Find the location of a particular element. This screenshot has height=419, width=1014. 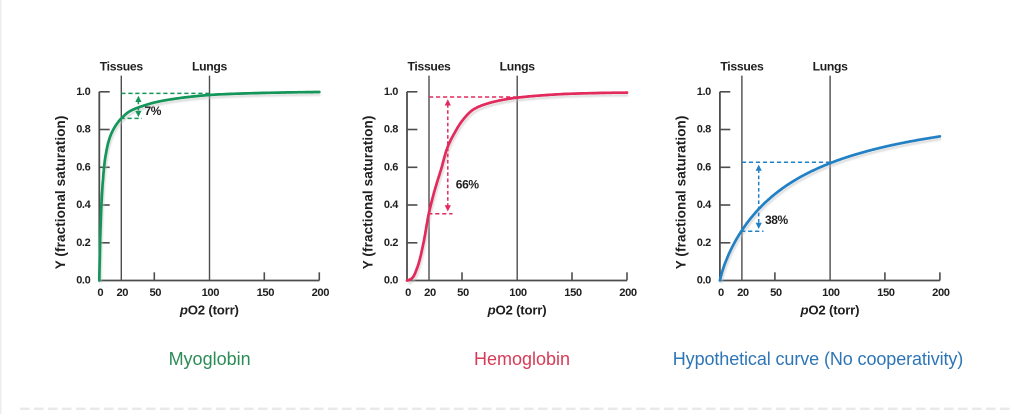

svg-text: 7% is located at coordinates (153, 111).